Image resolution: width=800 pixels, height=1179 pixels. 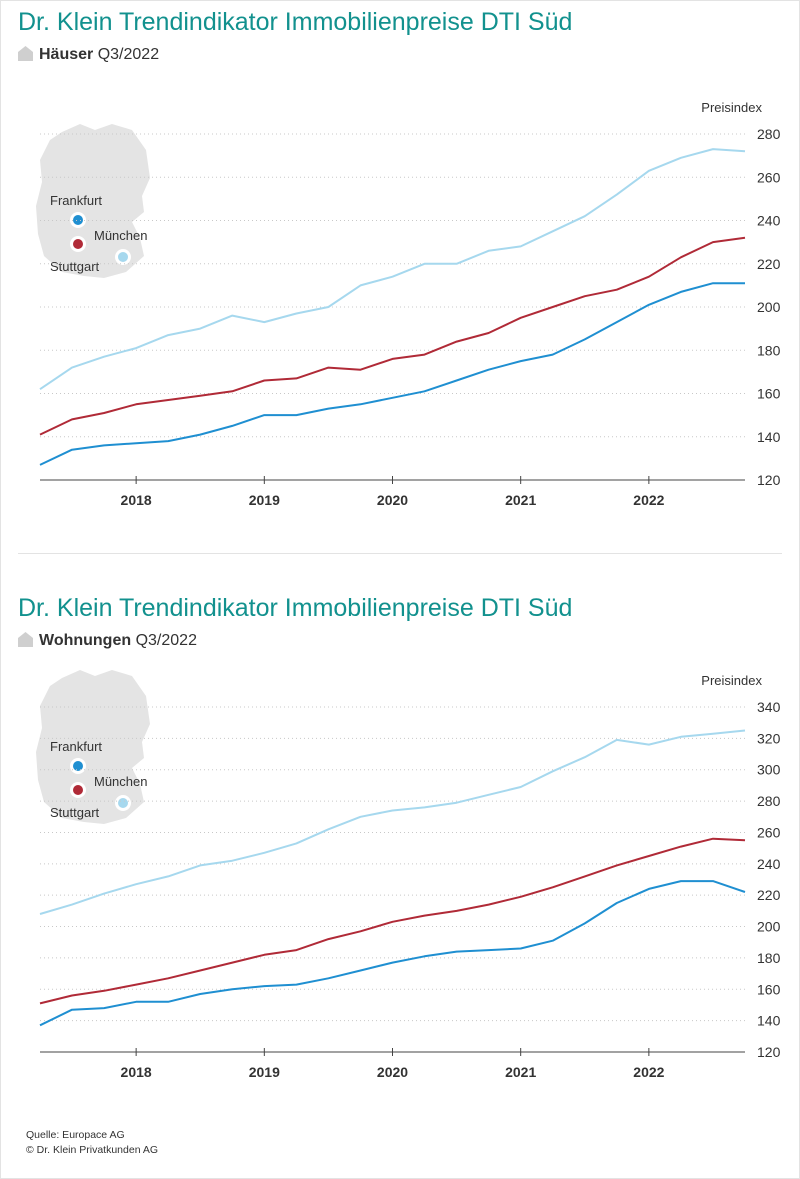 I want to click on chart-subtitle: Wohnungen Q3/2022, so click(x=107, y=641).